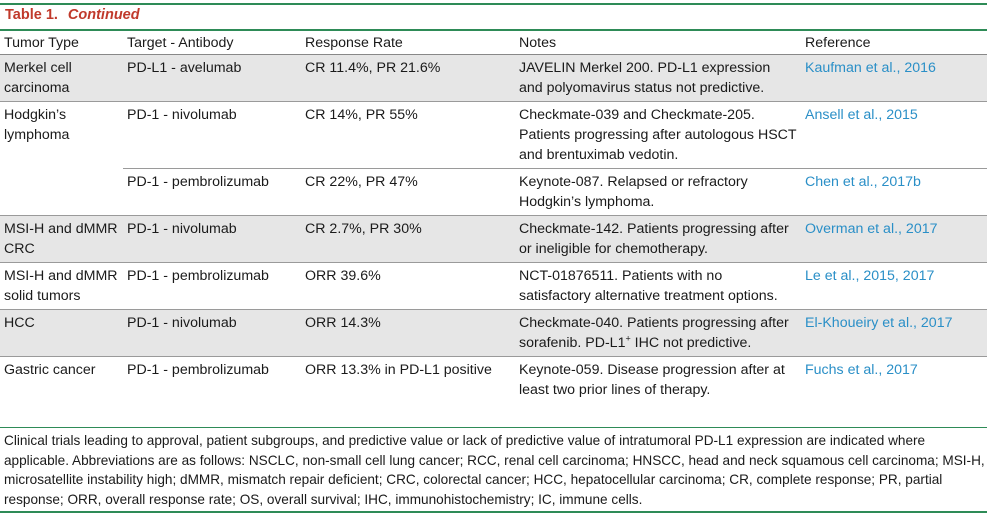 The width and height of the screenshot is (989, 516). Describe the element at coordinates (408, 333) in the screenshot. I see `cell-response: ORR 14.3%` at that location.